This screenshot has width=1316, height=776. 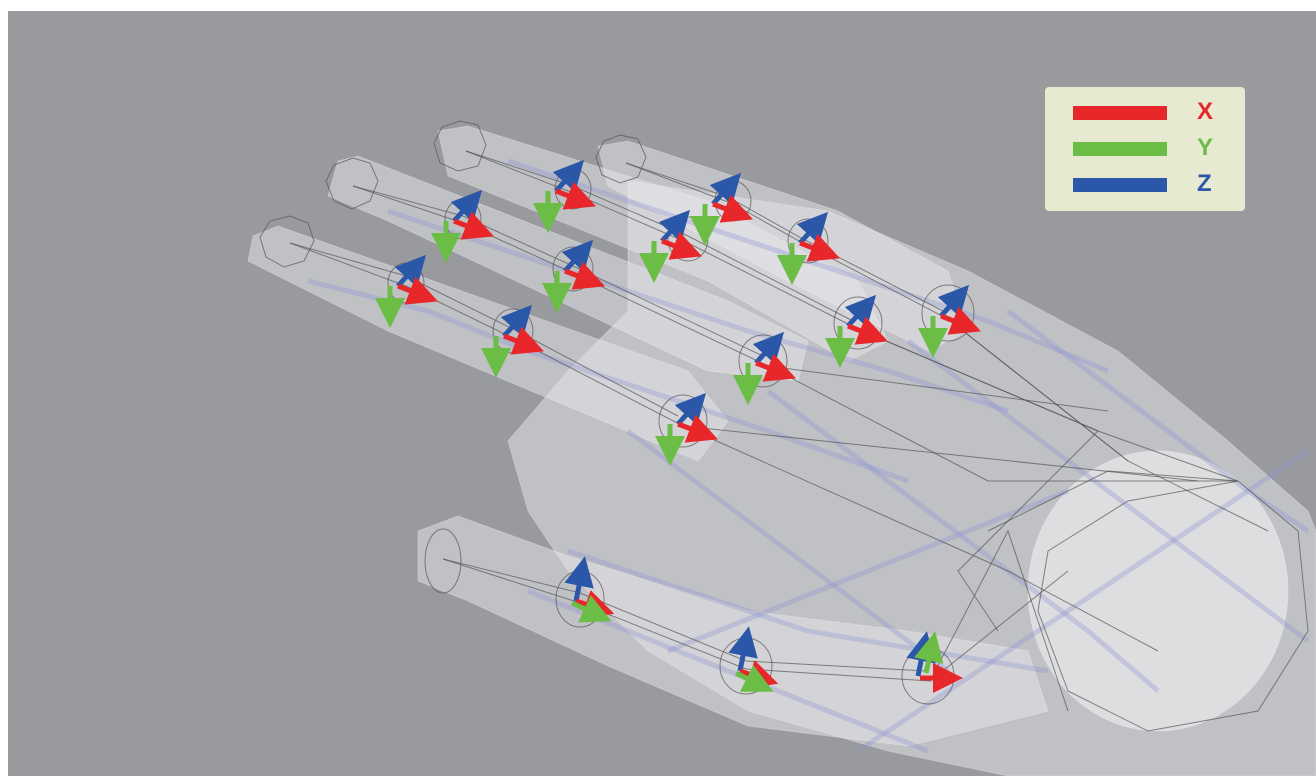 I want to click on legend-label-y: Y, so click(x=1205, y=147).